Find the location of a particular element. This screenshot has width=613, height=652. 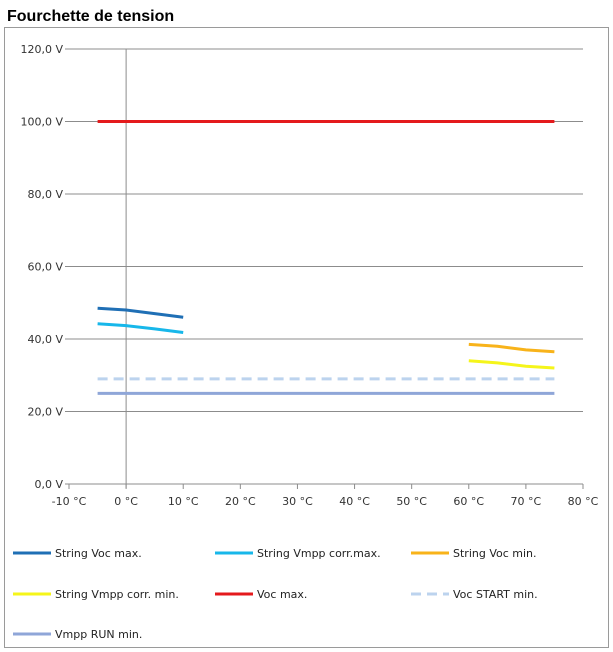

legend-label: String Vmpp corr. min. is located at coordinates (117, 594).